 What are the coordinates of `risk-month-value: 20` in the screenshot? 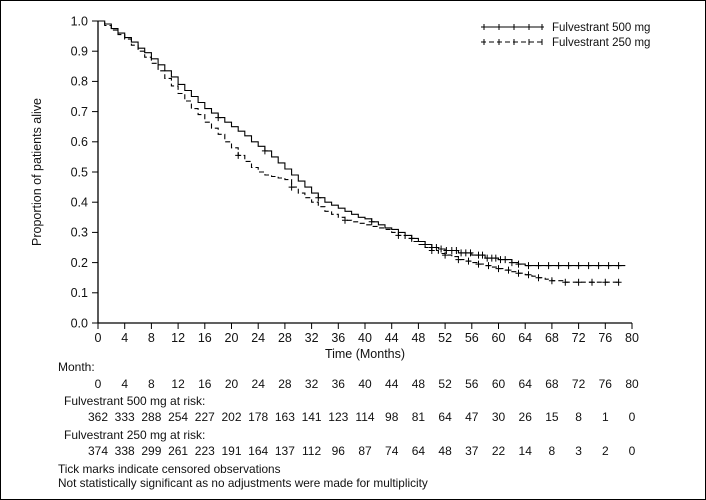 It's located at (232, 384).